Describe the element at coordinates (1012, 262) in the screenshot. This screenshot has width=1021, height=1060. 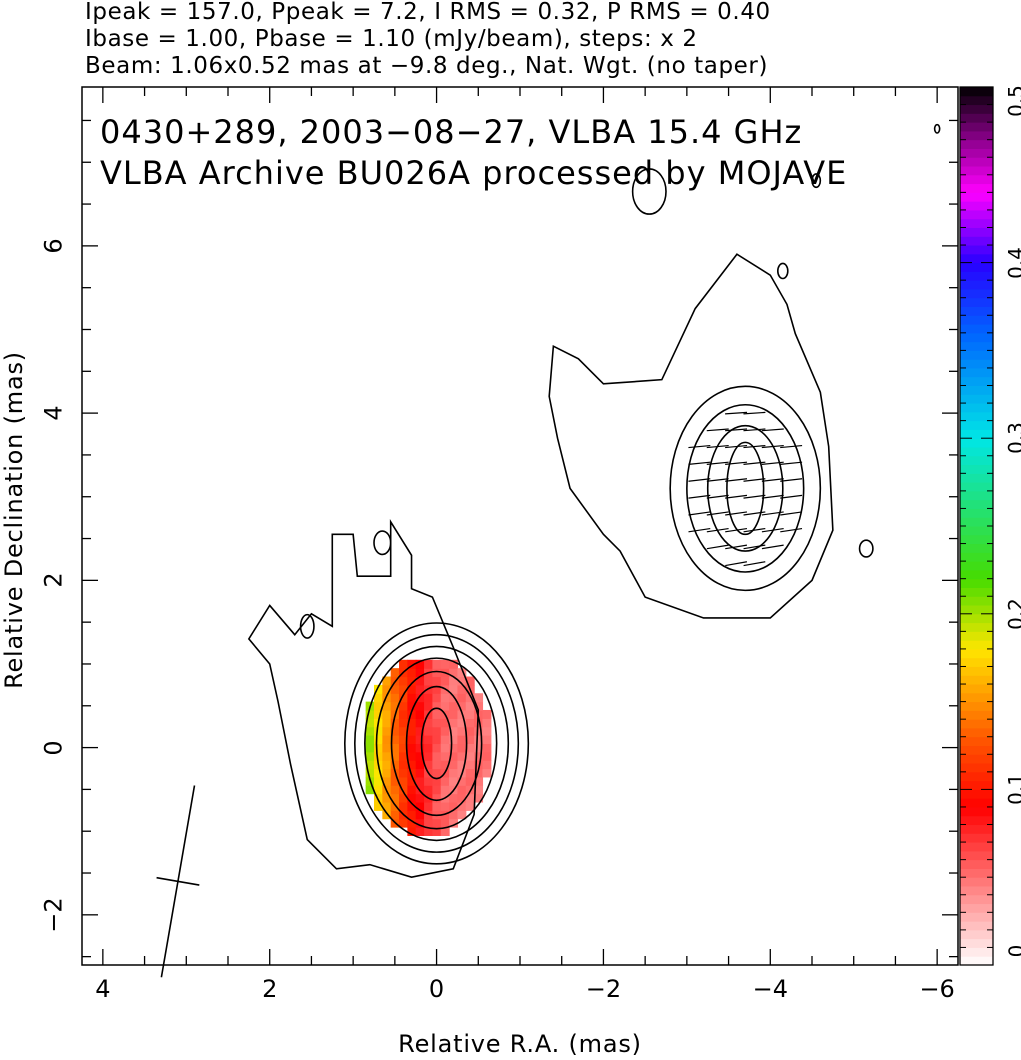
I see `colorbar-tick-label: 0.4` at that location.